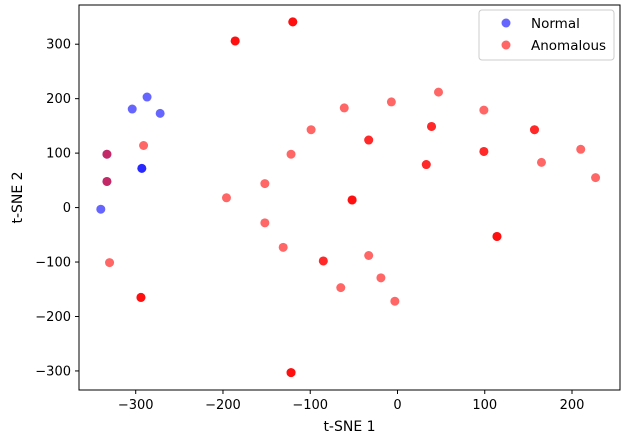 The image size is (624, 434). I want to click on x-tick-label-3: 0, so click(397, 405).